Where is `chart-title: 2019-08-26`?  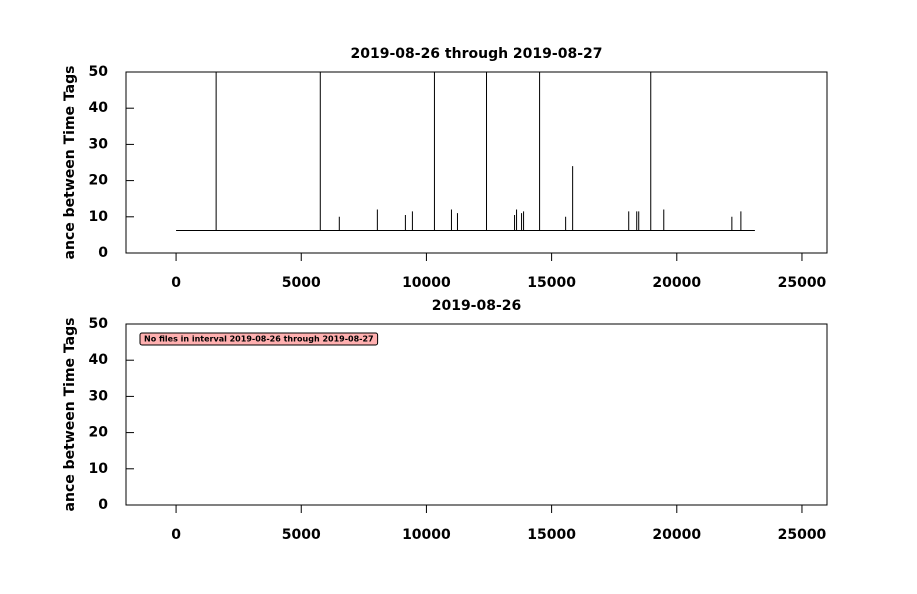 chart-title: 2019-08-26 is located at coordinates (477, 306).